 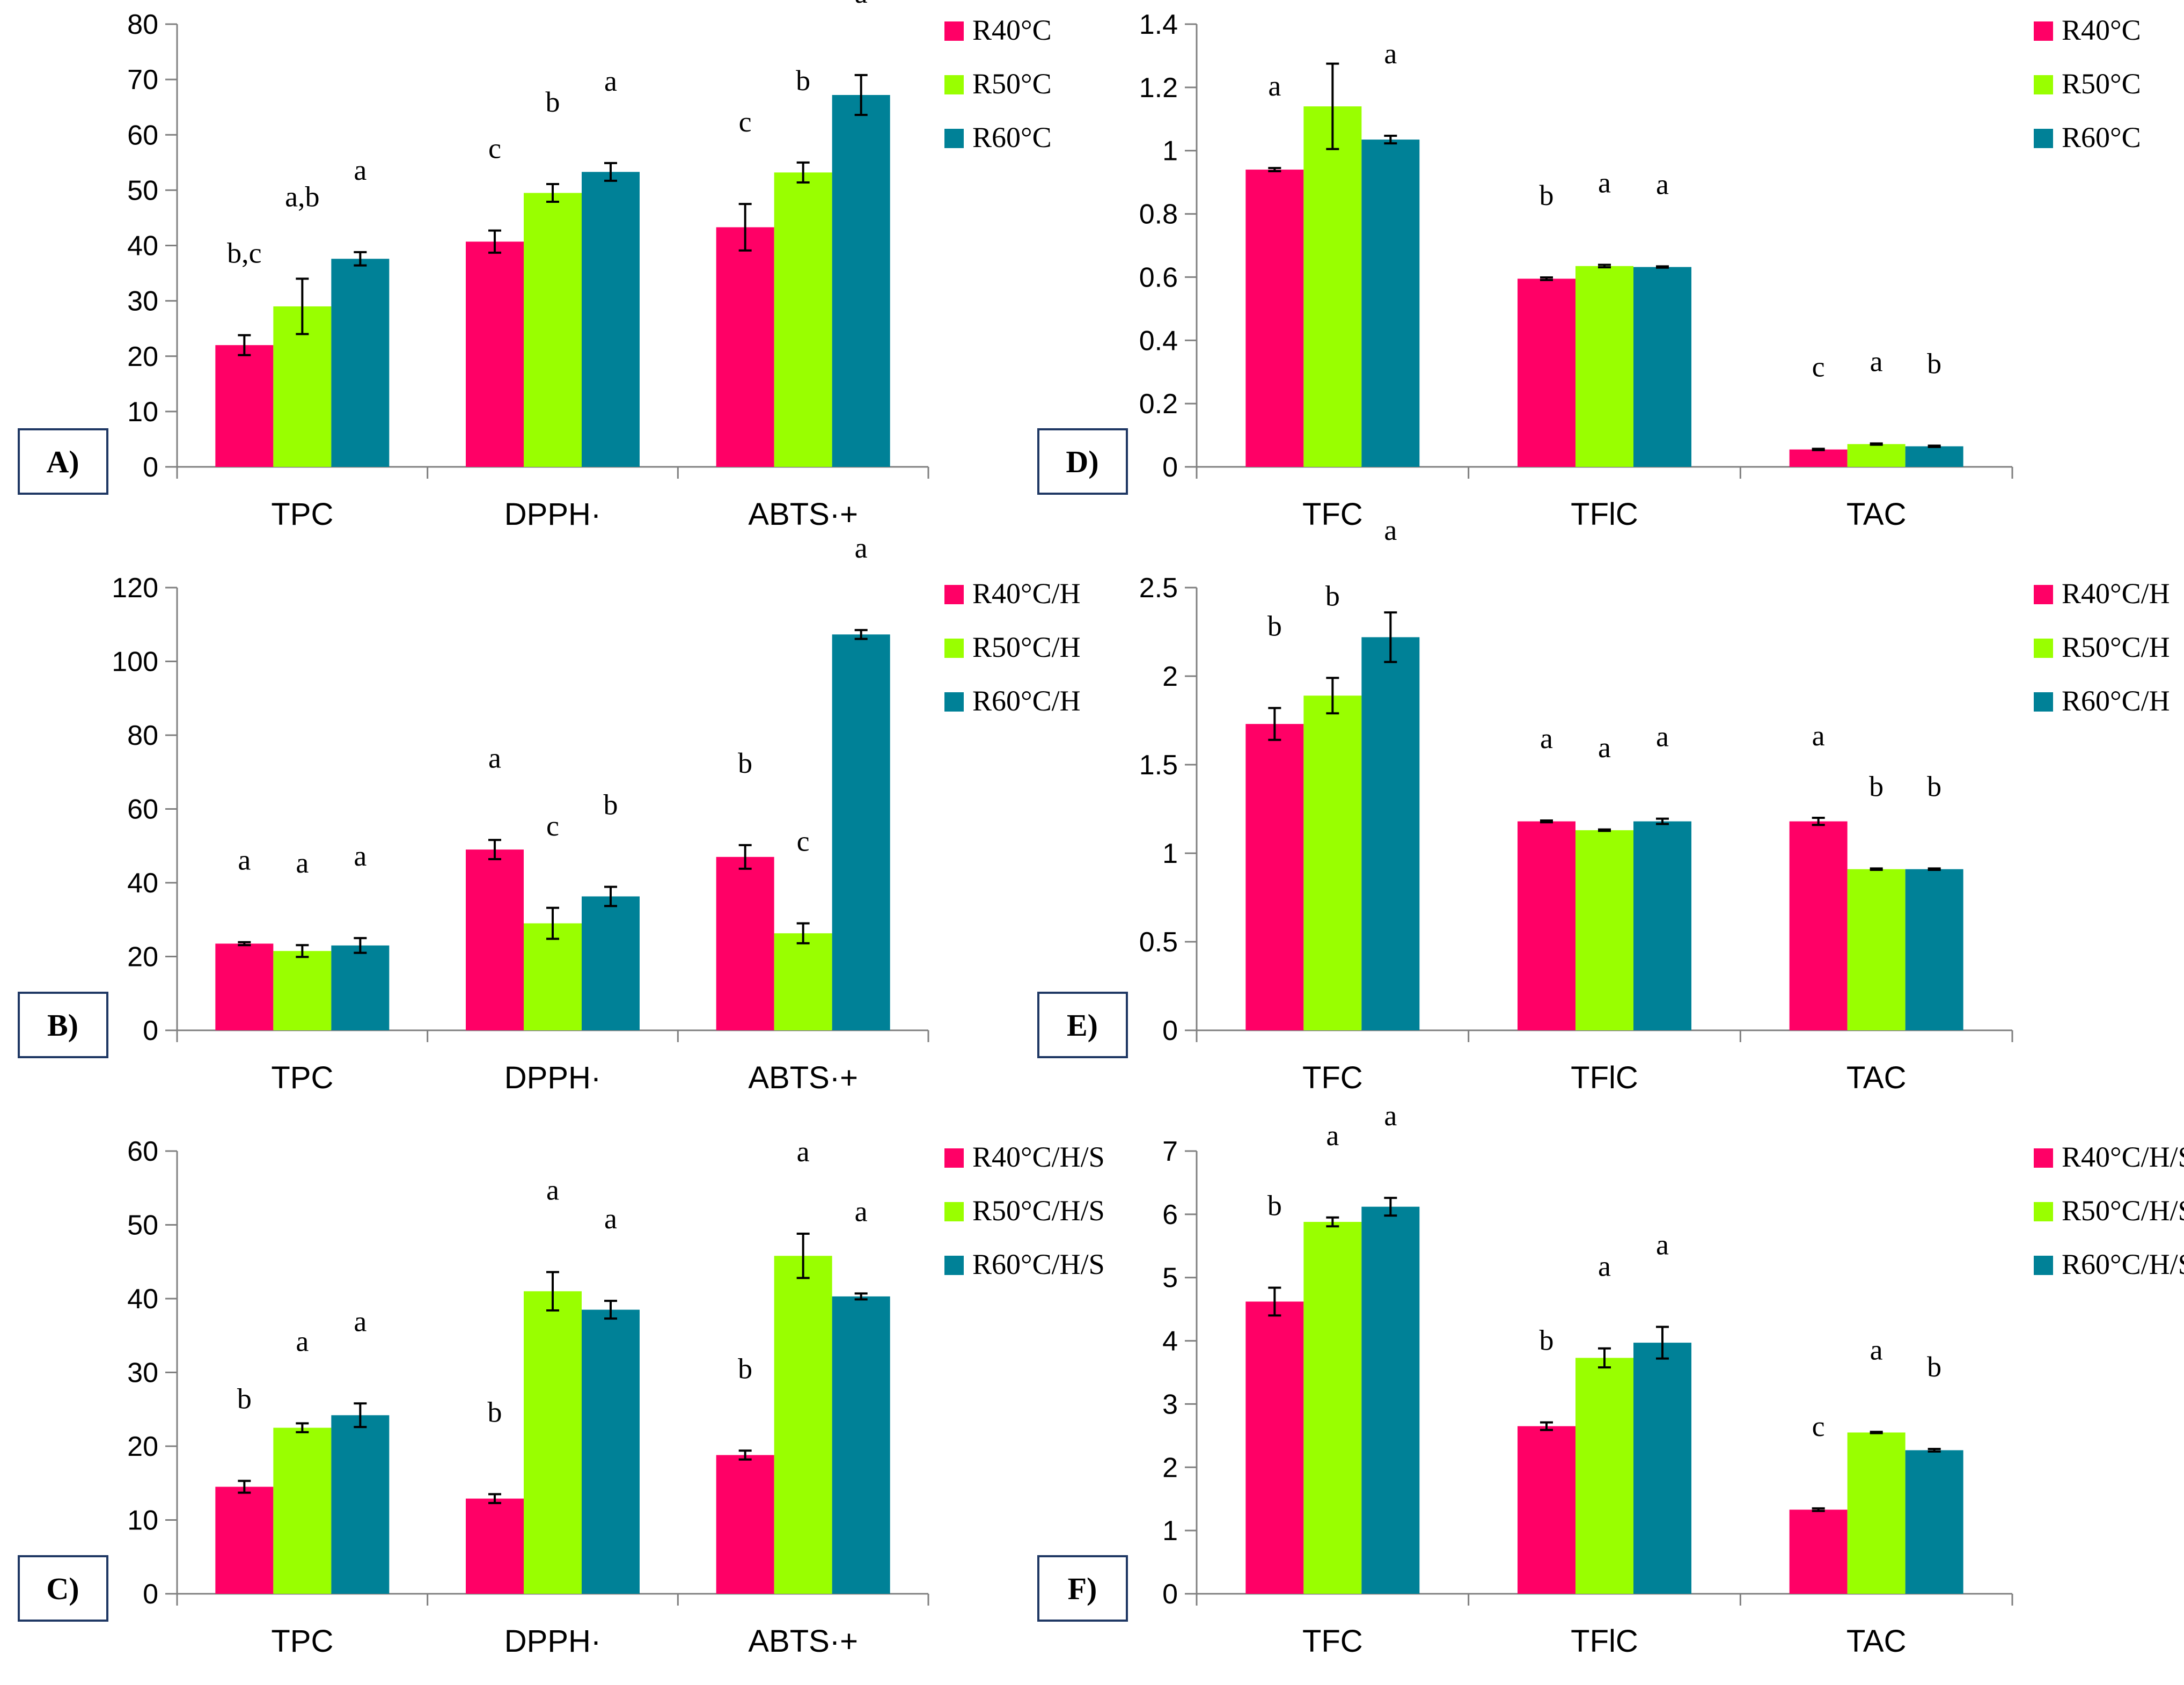 What do you see at coordinates (302, 514) in the screenshot?
I see `x-category-label: TPC` at bounding box center [302, 514].